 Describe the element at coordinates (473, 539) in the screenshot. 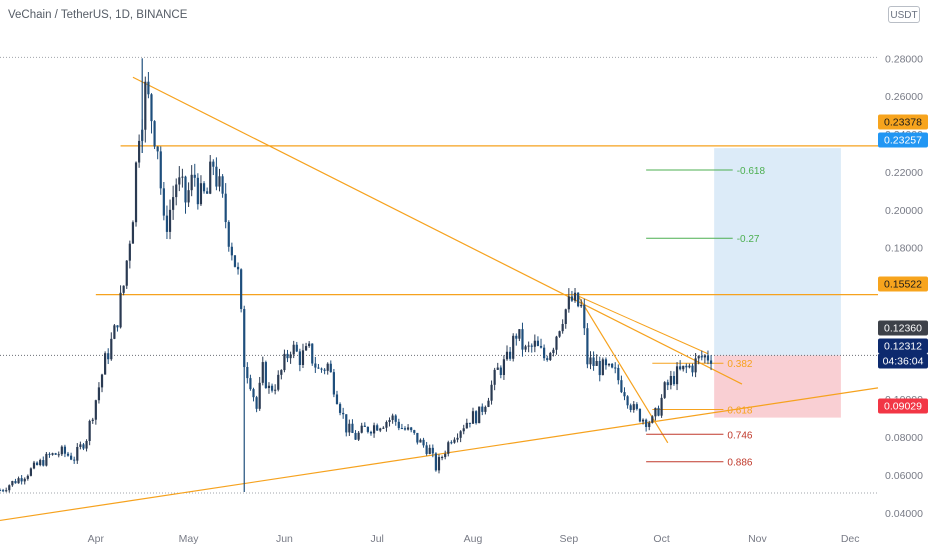

I see `x-axis-tick: Aug` at that location.